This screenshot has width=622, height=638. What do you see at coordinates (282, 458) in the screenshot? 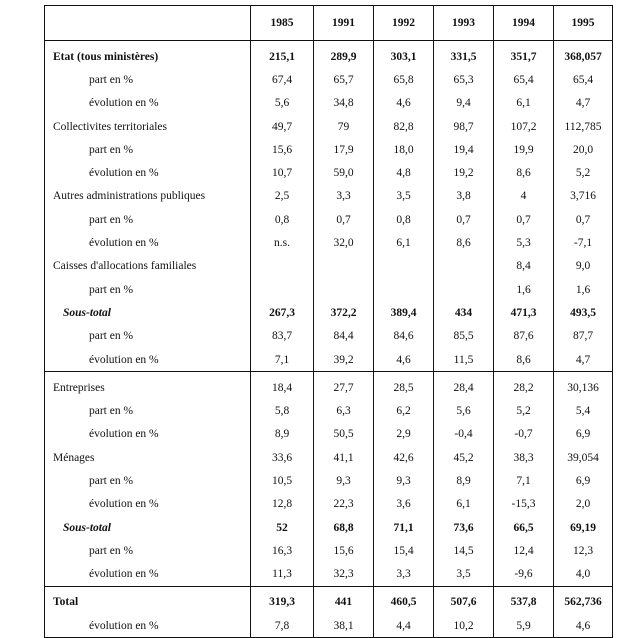
I see `value-cell-1985: 33,6` at bounding box center [282, 458].